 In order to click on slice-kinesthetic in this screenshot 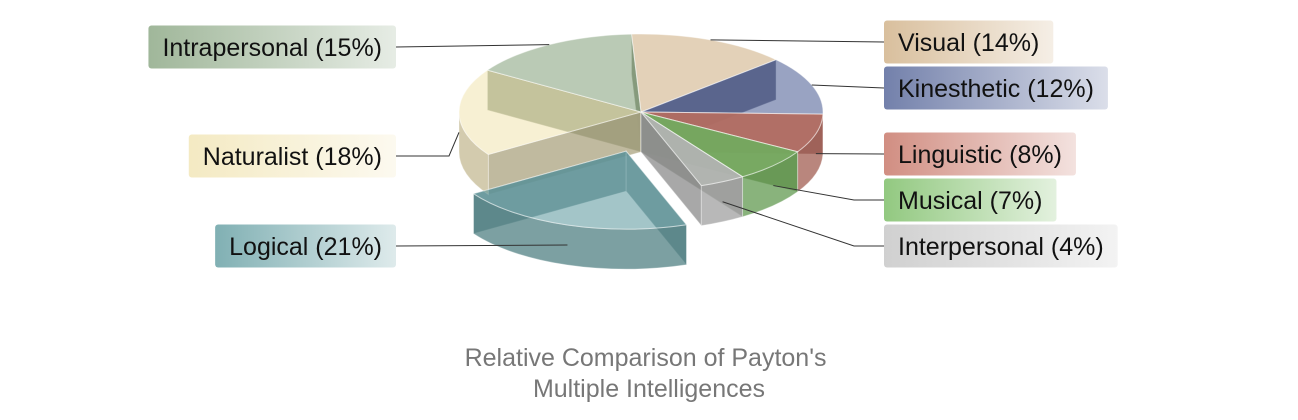, I will do `click(732, 87)`.